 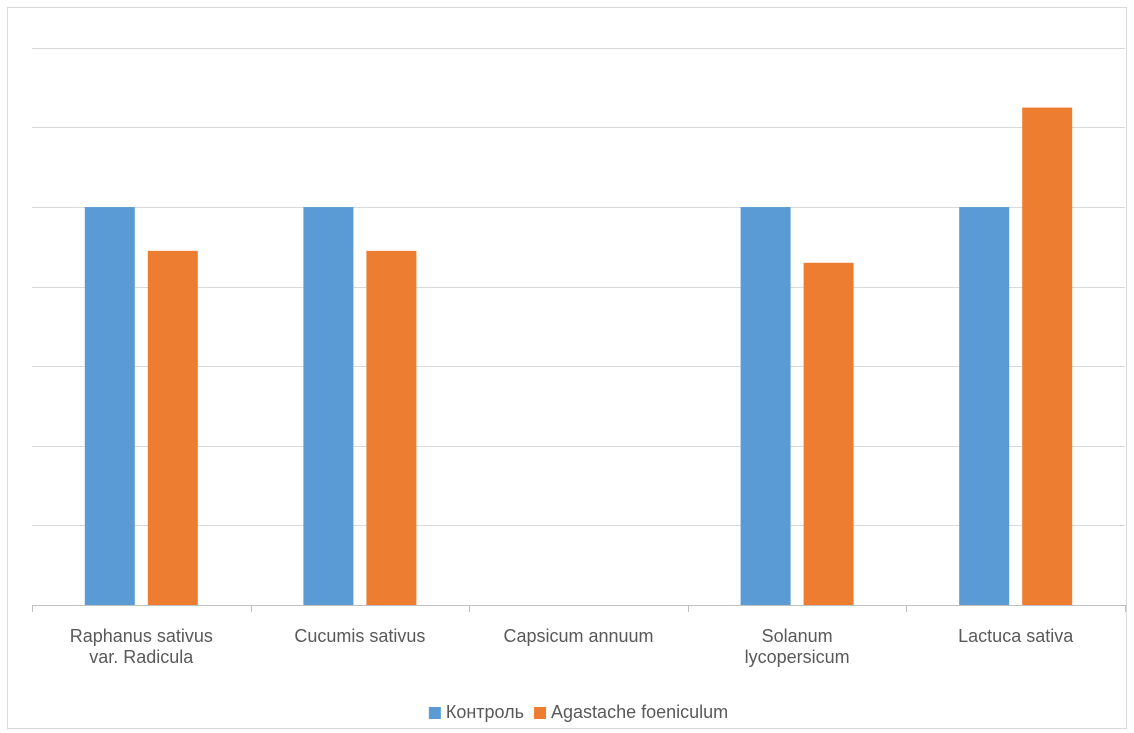 What do you see at coordinates (797, 646) in the screenshot?
I see `x-tick-label: Solanum lycopersicum` at bounding box center [797, 646].